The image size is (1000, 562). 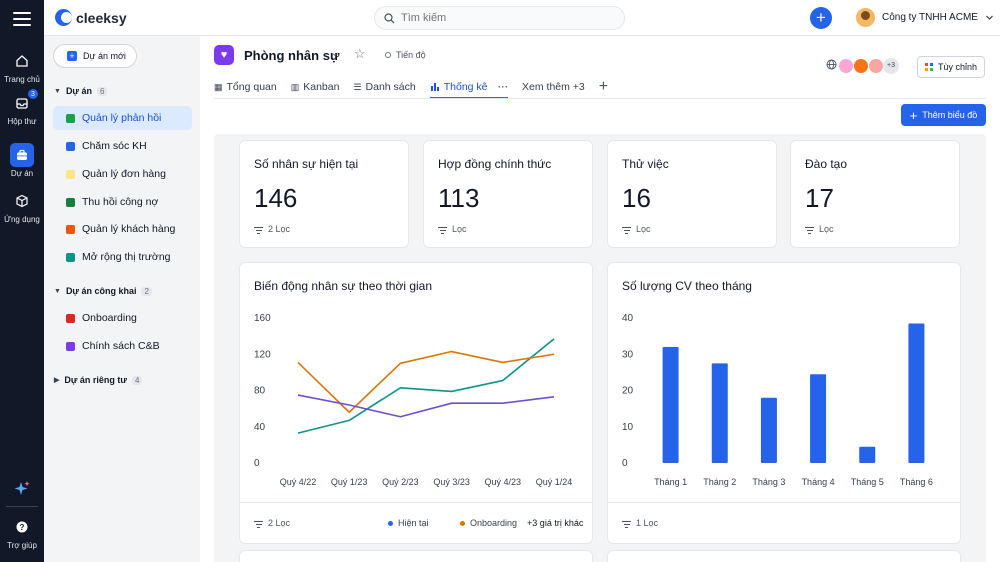 What do you see at coordinates (324, 194) in the screenshot?
I see `stat-card: Số nhân sự hiện tại 146 2 Lọc` at bounding box center [324, 194].